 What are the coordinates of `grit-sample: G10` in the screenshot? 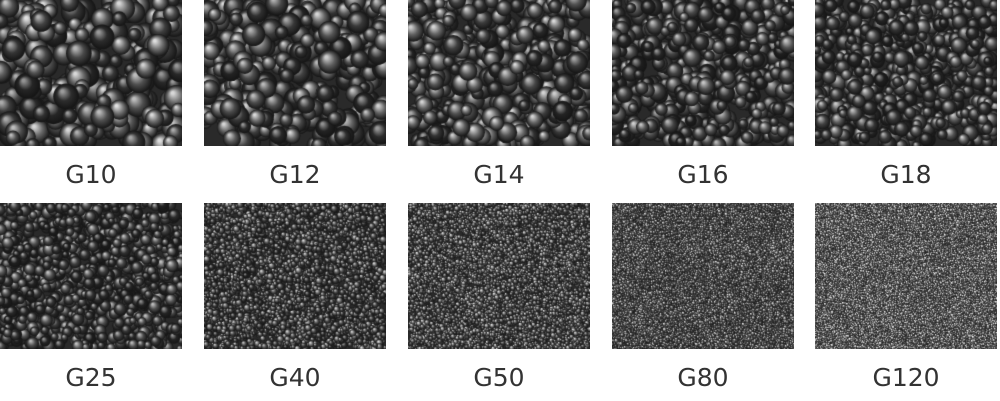 It's located at (91, 94).